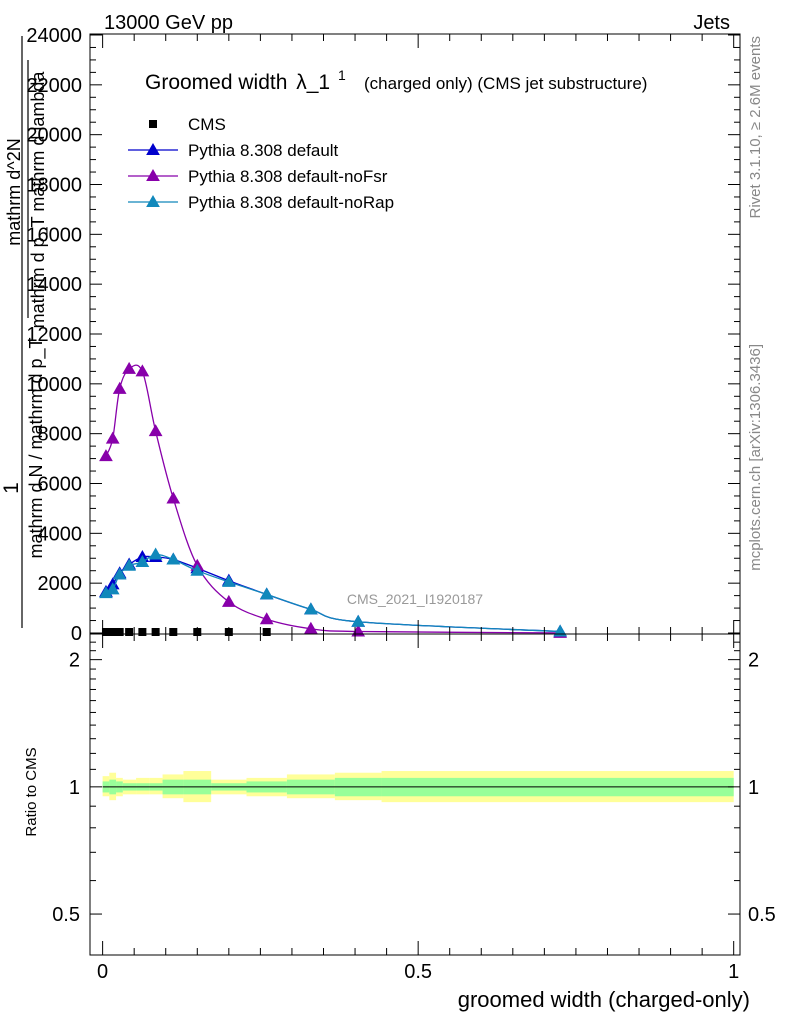 Image resolution: width=786 pixels, height=1024 pixels. What do you see at coordinates (711, 23) in the screenshot?
I see `header-right-label: Jets` at bounding box center [711, 23].